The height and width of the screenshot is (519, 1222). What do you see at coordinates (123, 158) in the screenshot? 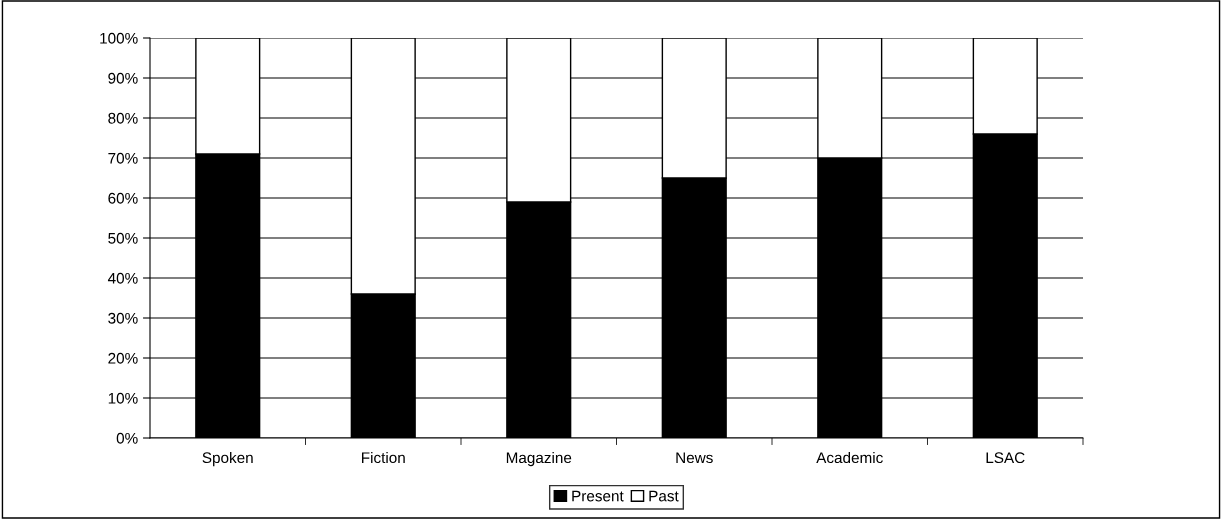
I see `y-tick-label: 70%` at bounding box center [123, 158].